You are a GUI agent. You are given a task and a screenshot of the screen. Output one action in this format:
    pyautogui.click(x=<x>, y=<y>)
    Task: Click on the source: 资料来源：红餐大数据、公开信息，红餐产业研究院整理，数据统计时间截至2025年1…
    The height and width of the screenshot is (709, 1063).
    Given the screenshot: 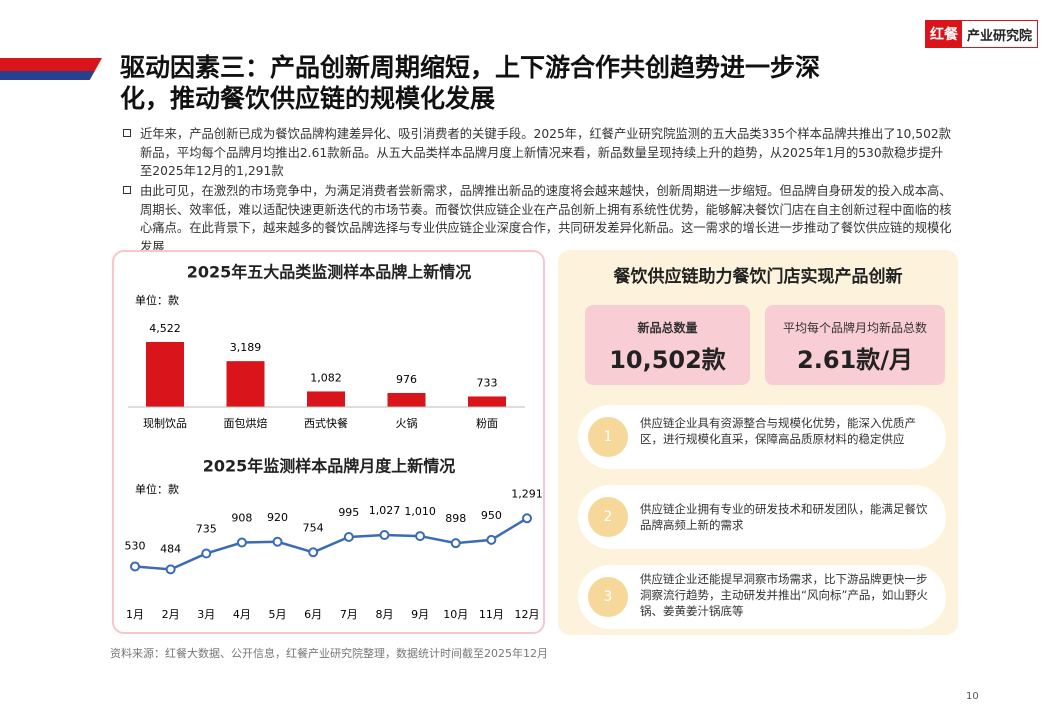 What is the action you would take?
    pyautogui.click(x=329, y=653)
    